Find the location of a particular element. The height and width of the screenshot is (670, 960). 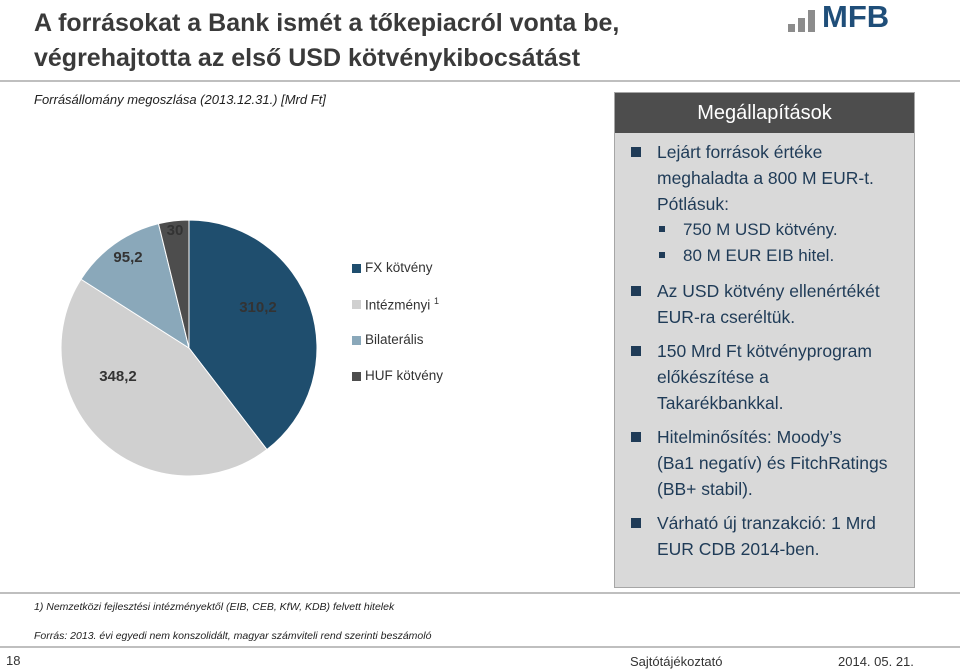

logo-text: MFB is located at coordinates (856, 17).